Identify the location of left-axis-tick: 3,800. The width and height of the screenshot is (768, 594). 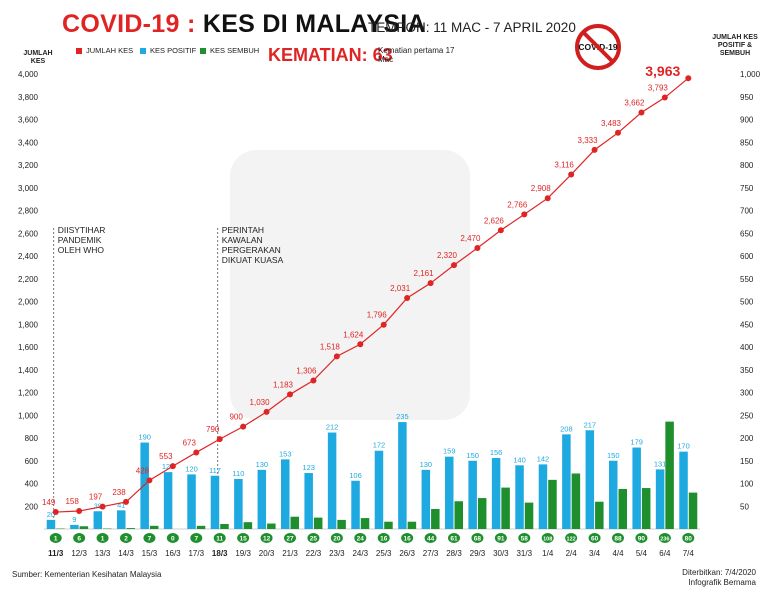
(28, 97).